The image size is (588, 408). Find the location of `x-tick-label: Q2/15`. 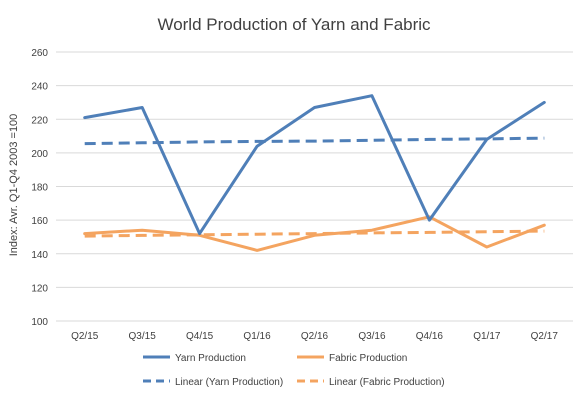

x-tick-label: Q2/15 is located at coordinates (85, 336).